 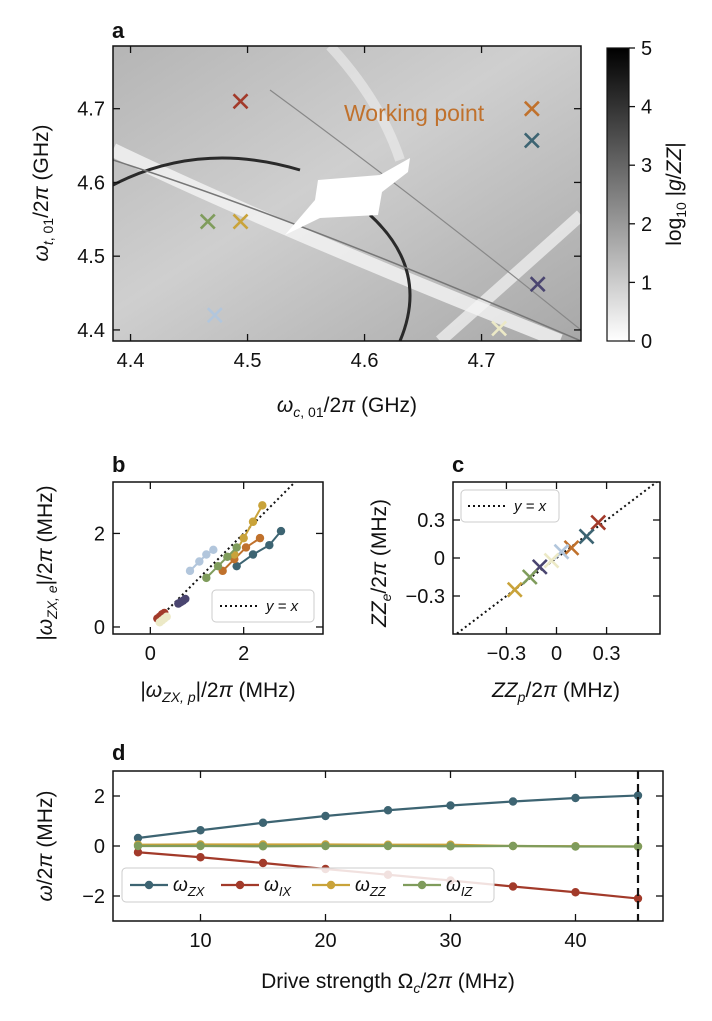 I want to click on panel-a-marker-7-b, so click(x=499, y=328).